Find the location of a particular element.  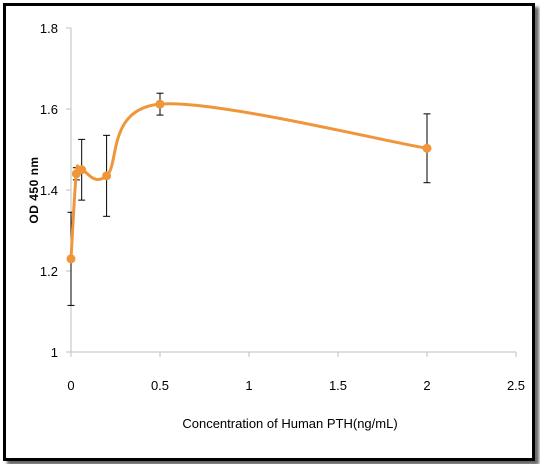

y-tick-label: 1.8 is located at coordinates (49, 28).